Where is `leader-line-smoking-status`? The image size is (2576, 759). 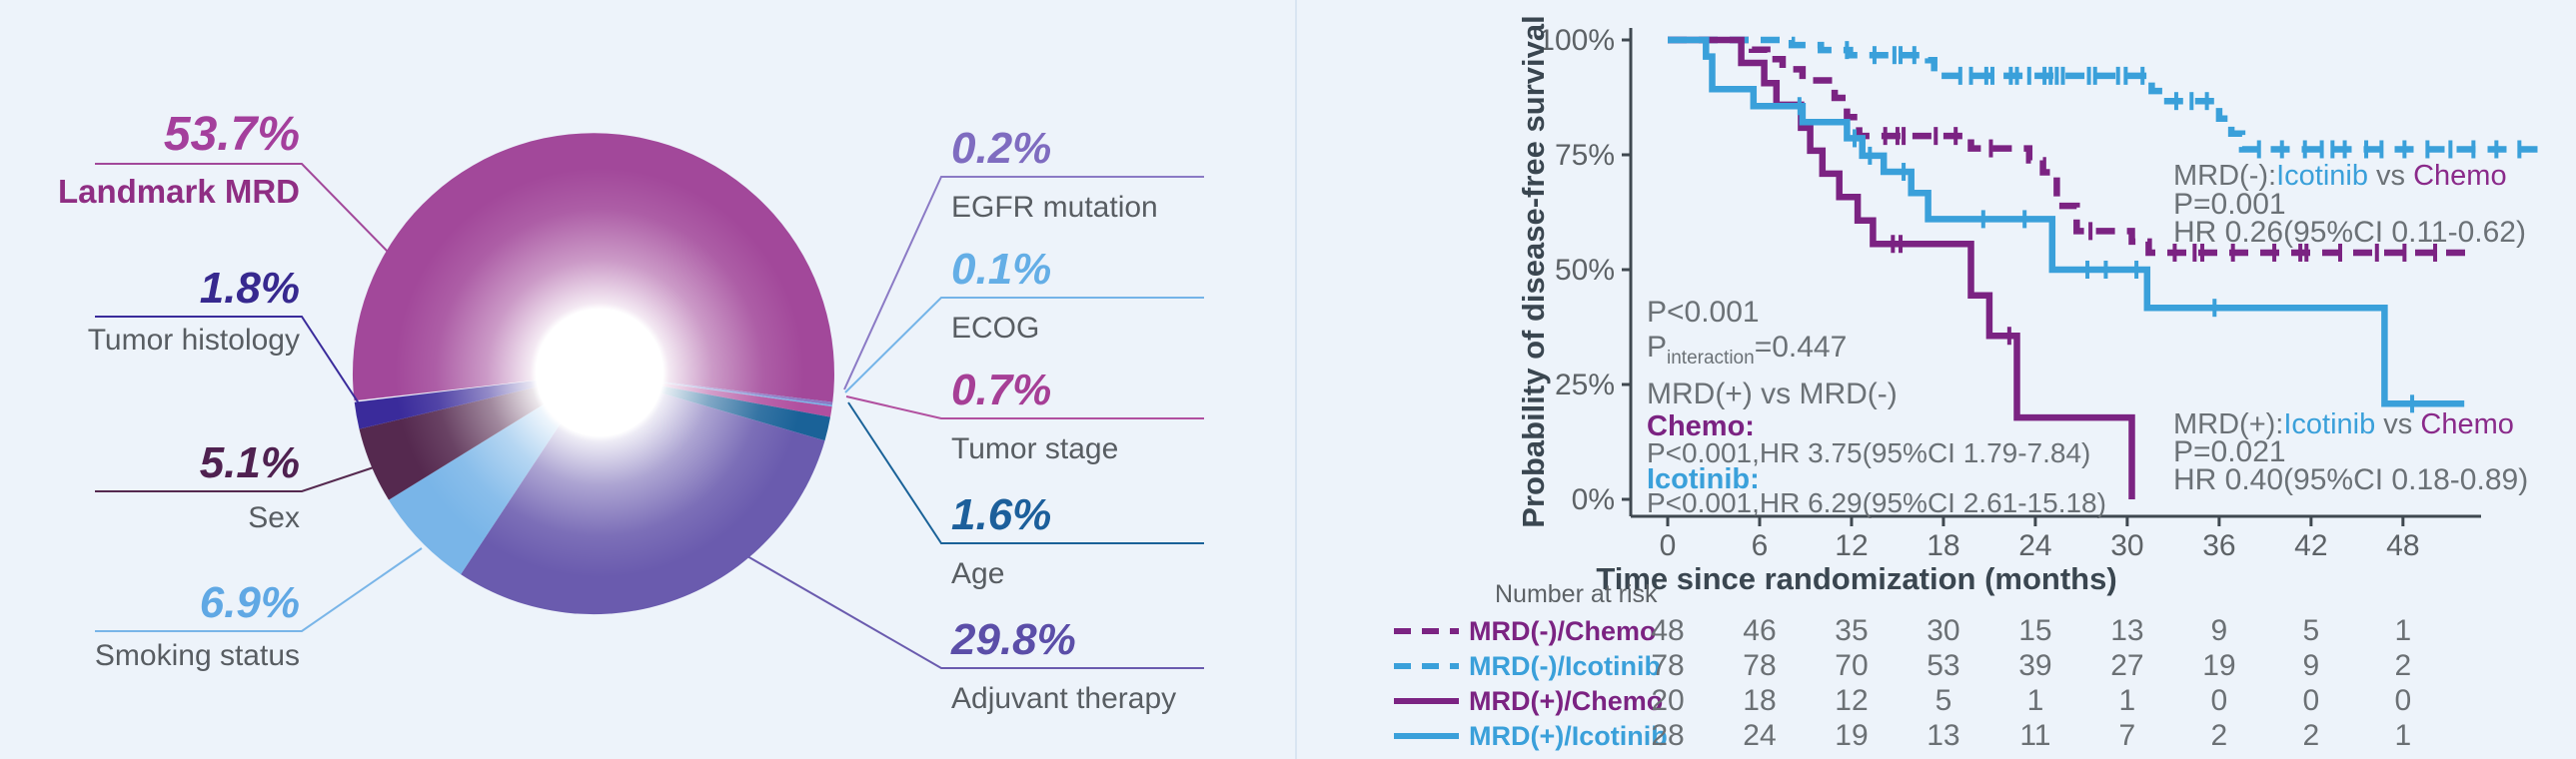
leader-line-smoking-status is located at coordinates (259, 589).